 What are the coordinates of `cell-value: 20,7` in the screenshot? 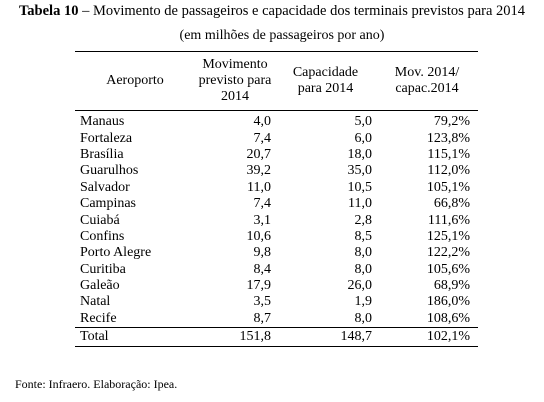 It's located at (259, 154).